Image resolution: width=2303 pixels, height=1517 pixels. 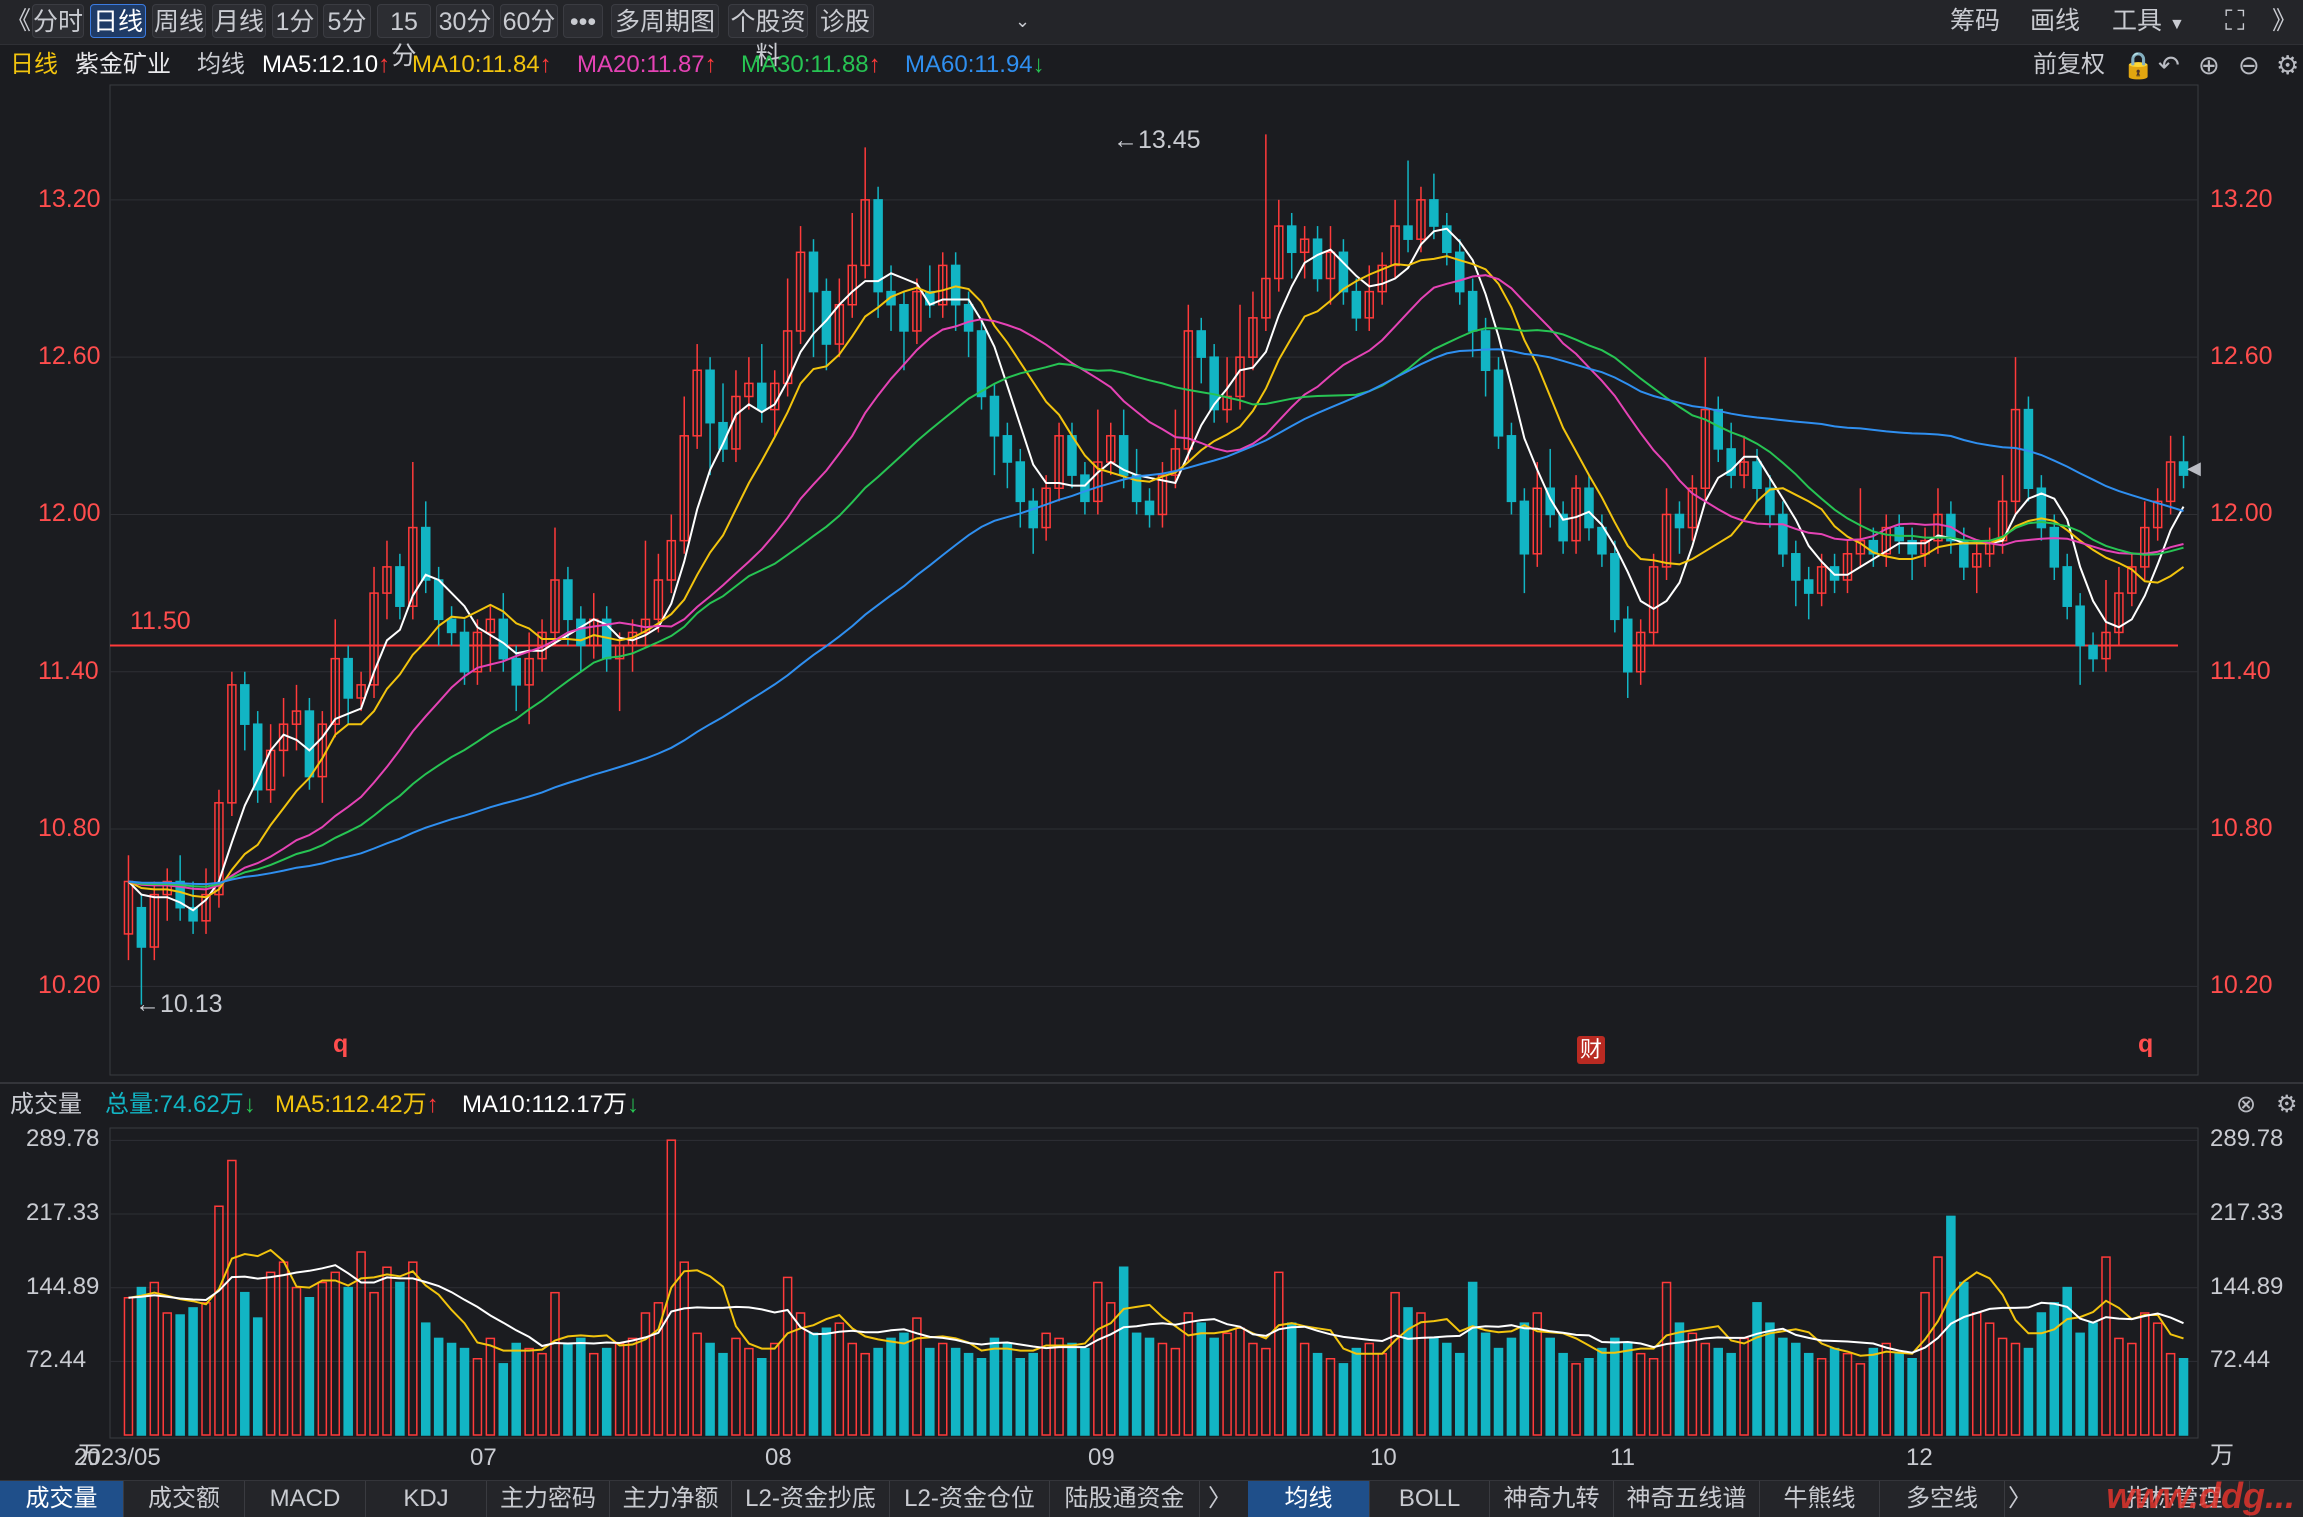 I want to click on indicator-tab-2: MACD, so click(x=305, y=1499).